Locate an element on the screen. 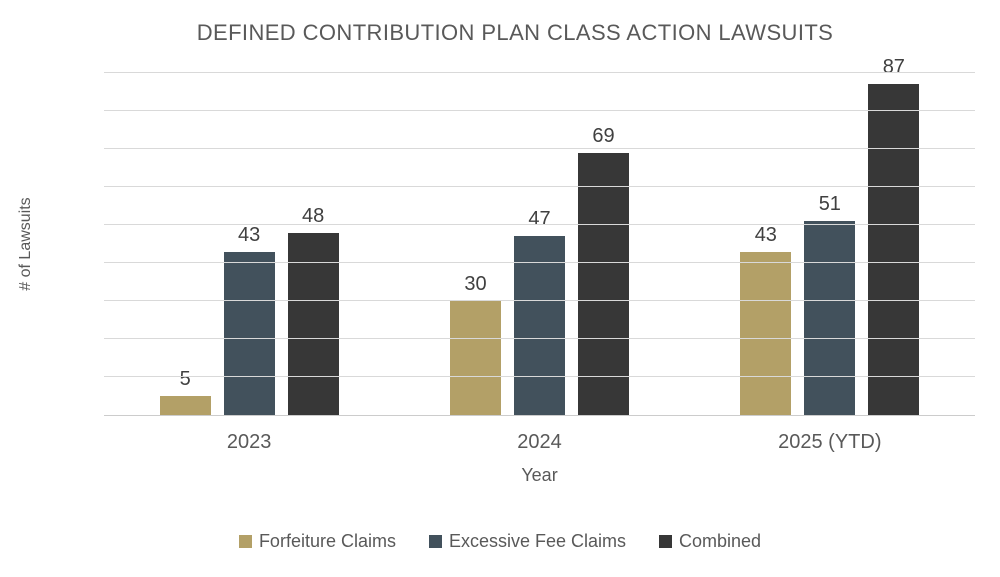 The image size is (1000, 577). legend-label: Combined is located at coordinates (720, 541).